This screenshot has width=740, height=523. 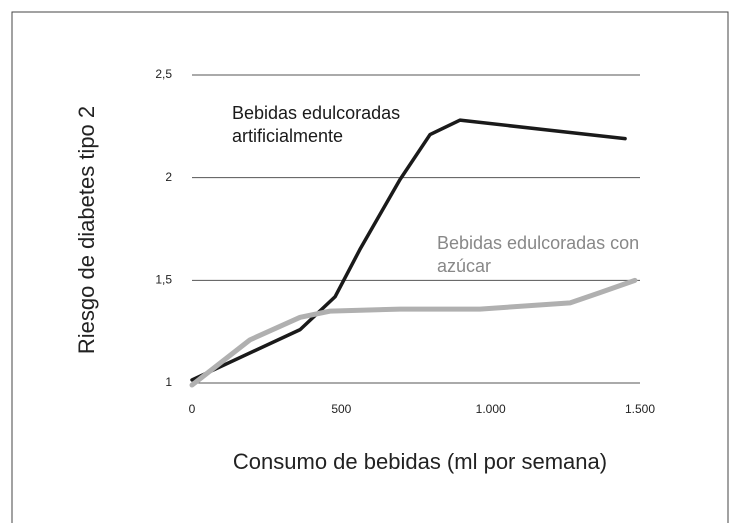 I want to click on series-label: Bebidas edulcoradas artificialmente, so click(x=316, y=124).